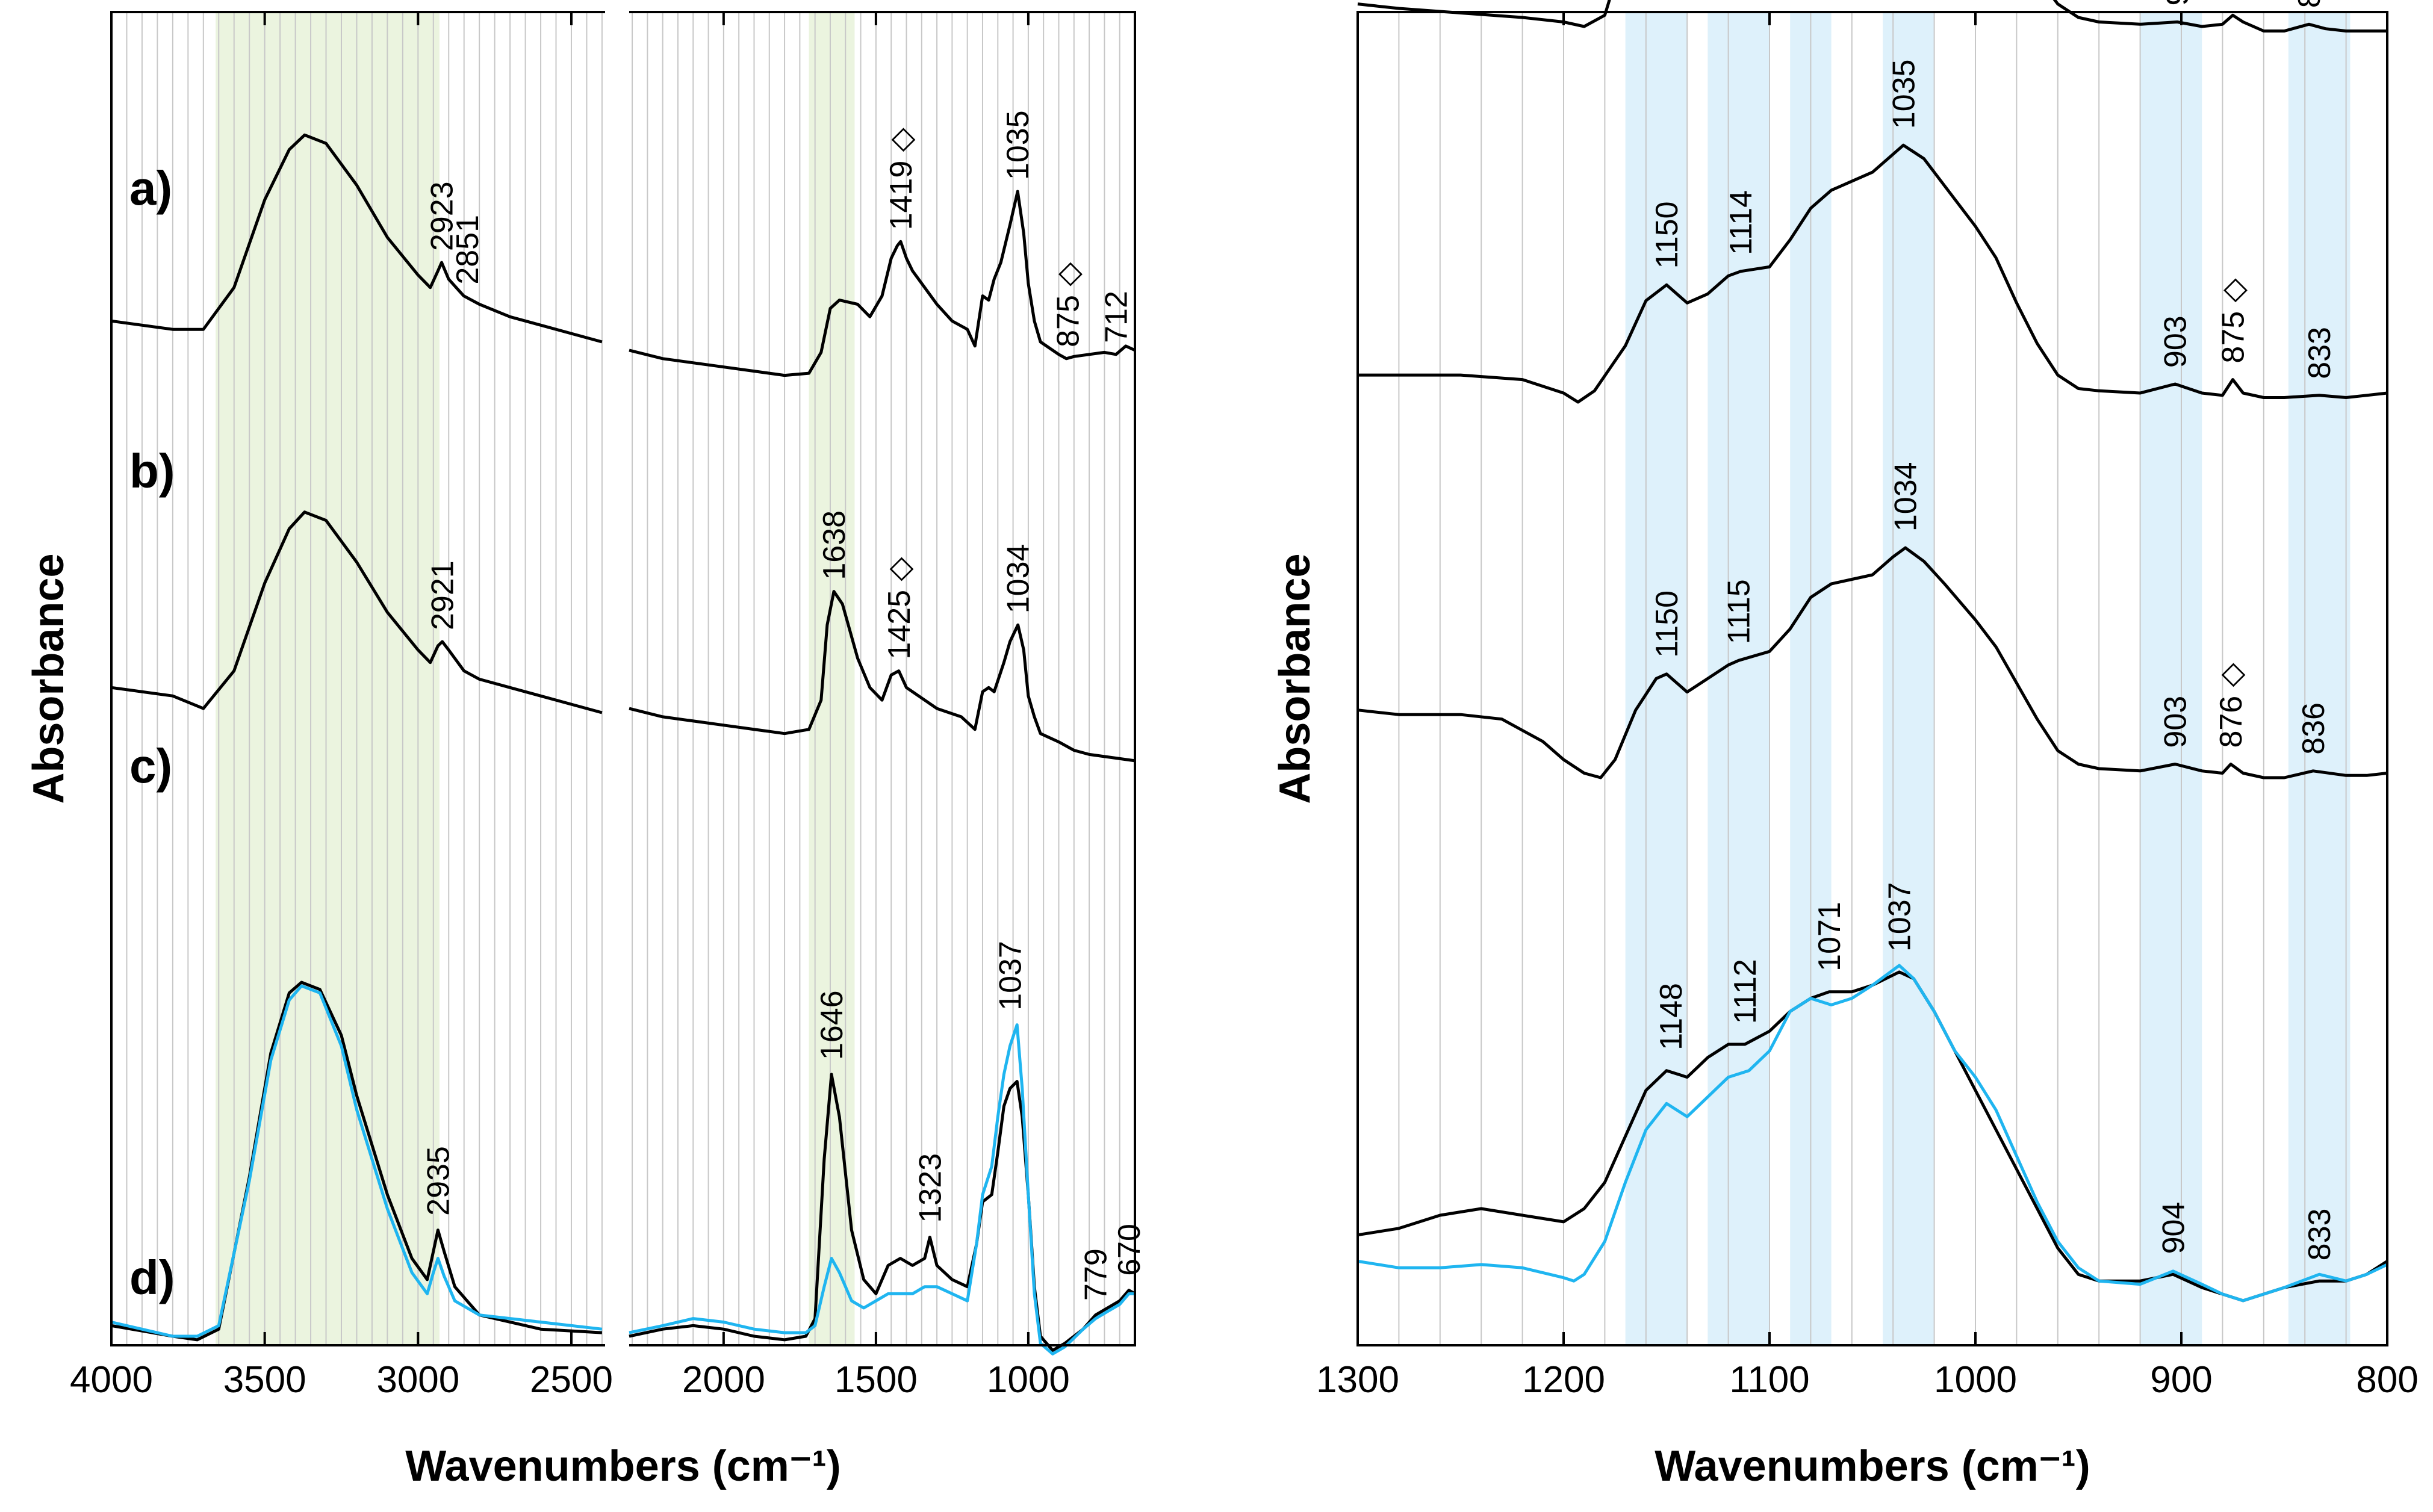 Image resolution: width=2433 pixels, height=1512 pixels. I want to click on x-tick-label: 1100, so click(1769, 1380).